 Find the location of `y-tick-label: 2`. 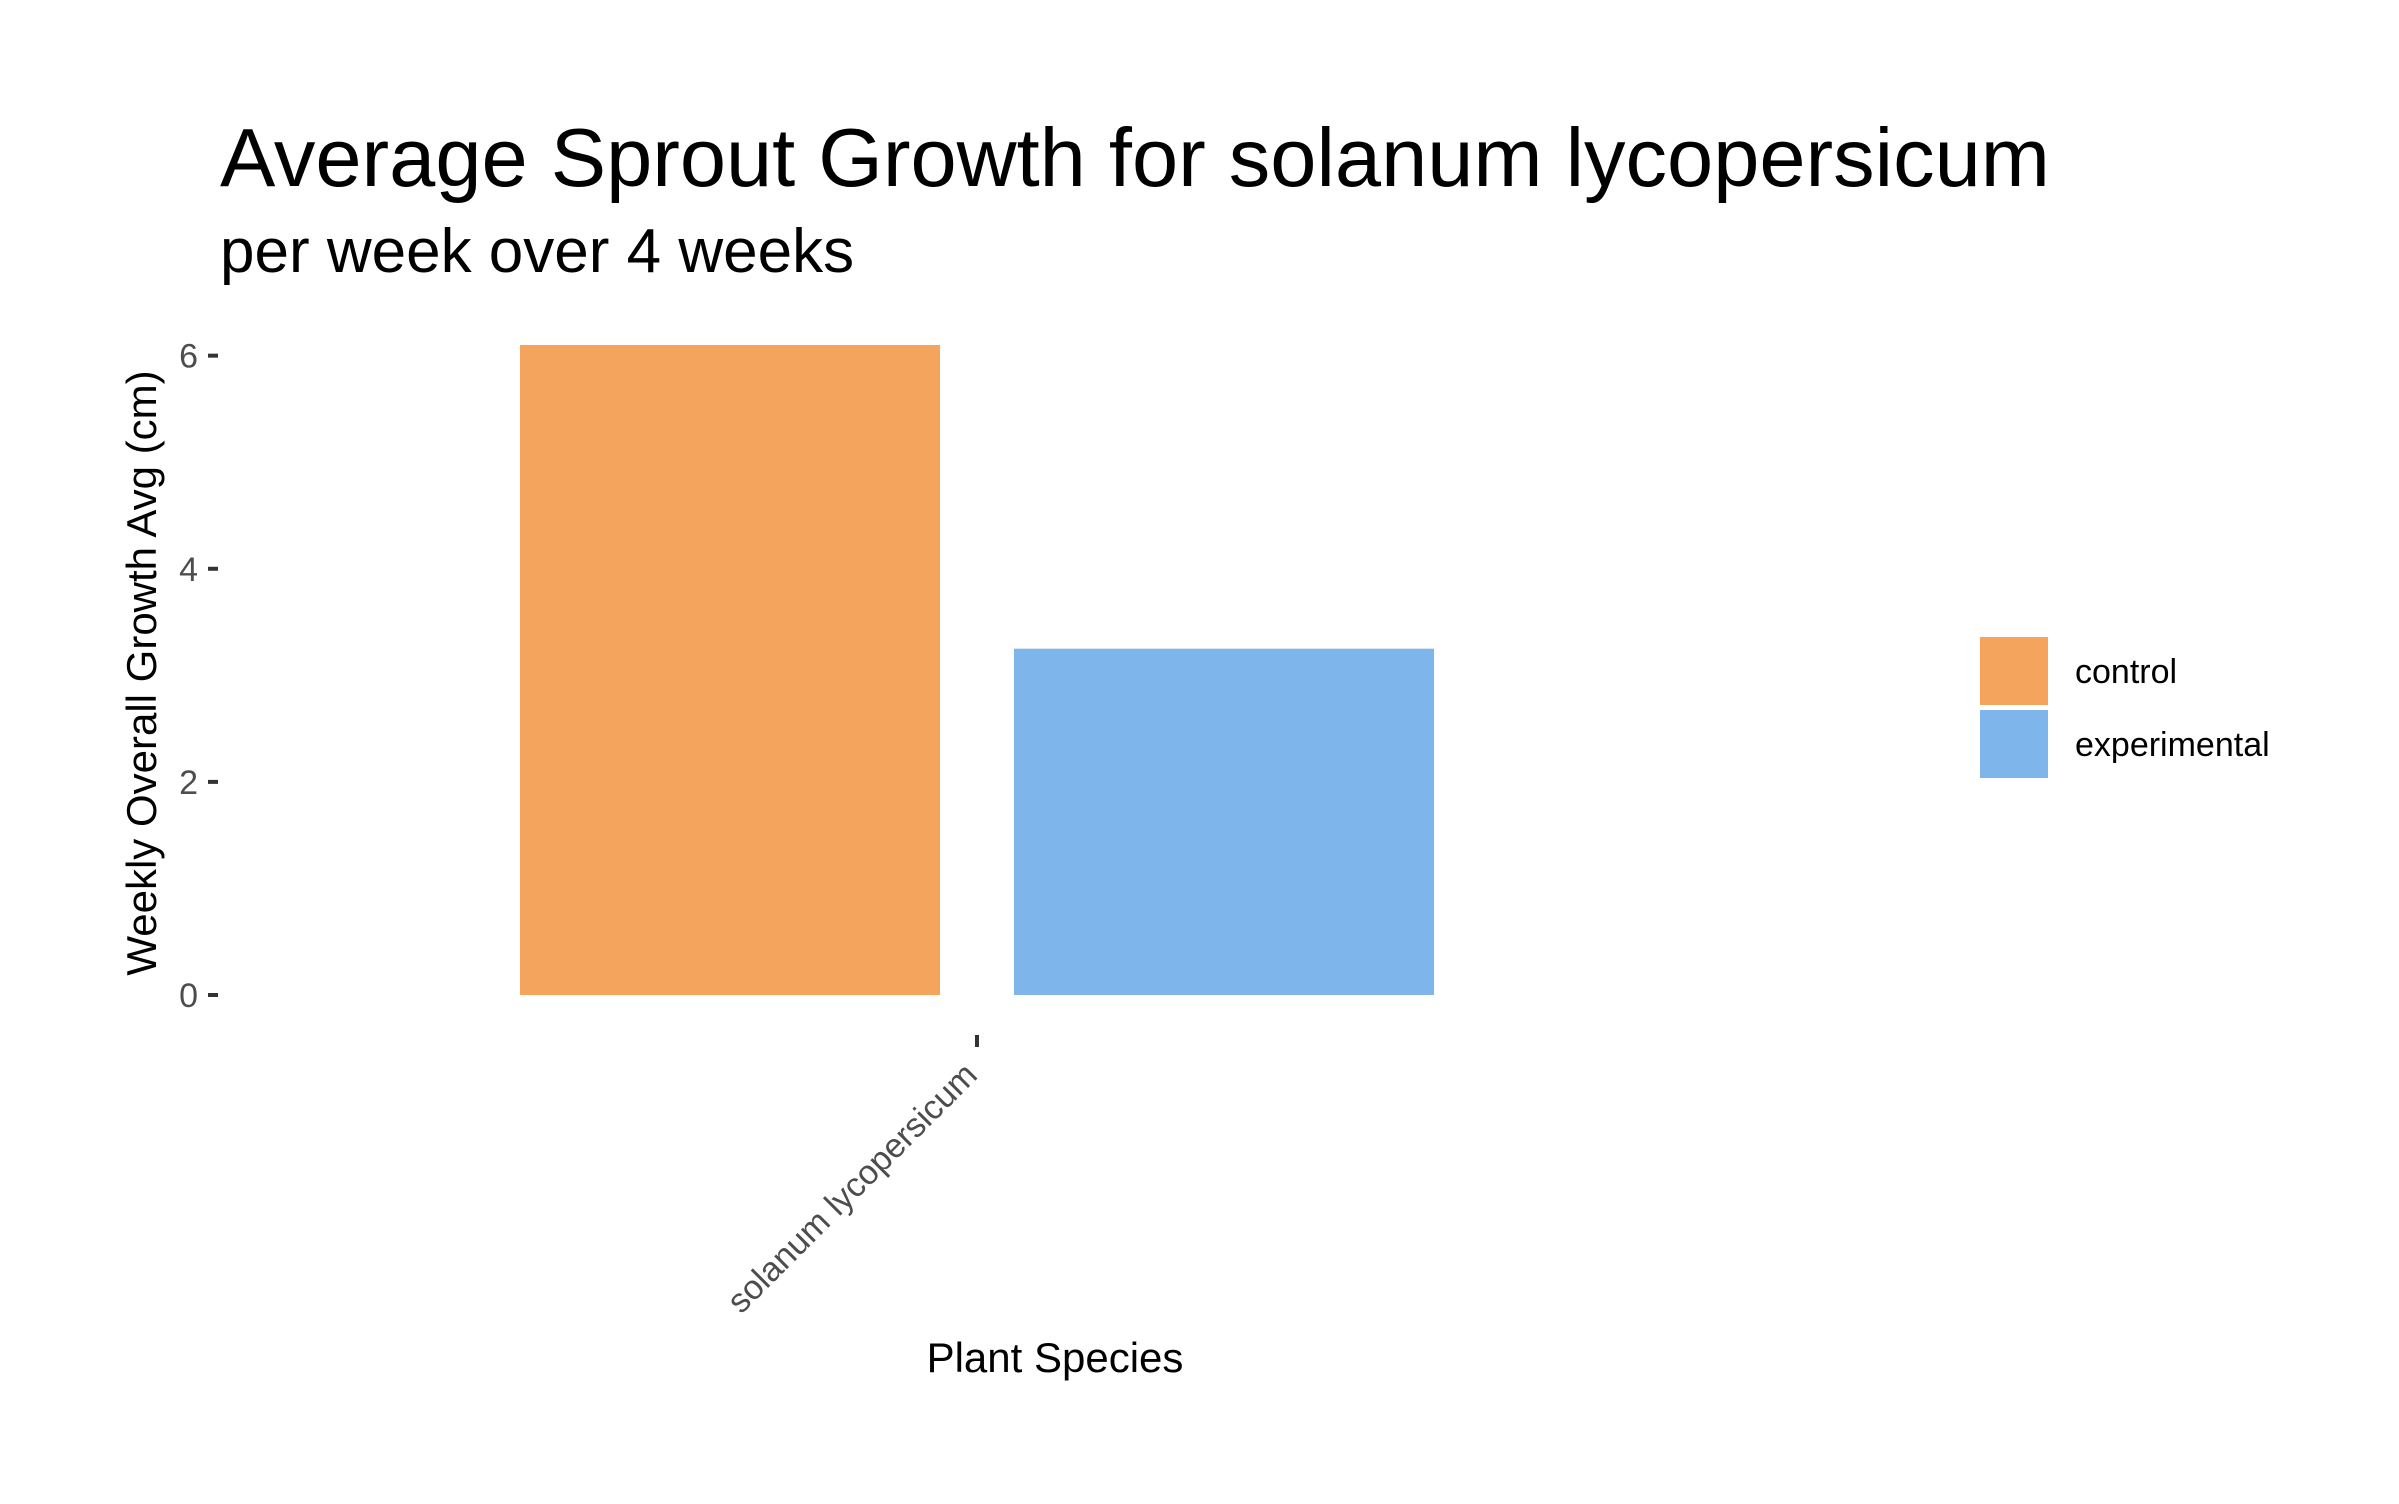

y-tick-label: 2 is located at coordinates (188, 783).